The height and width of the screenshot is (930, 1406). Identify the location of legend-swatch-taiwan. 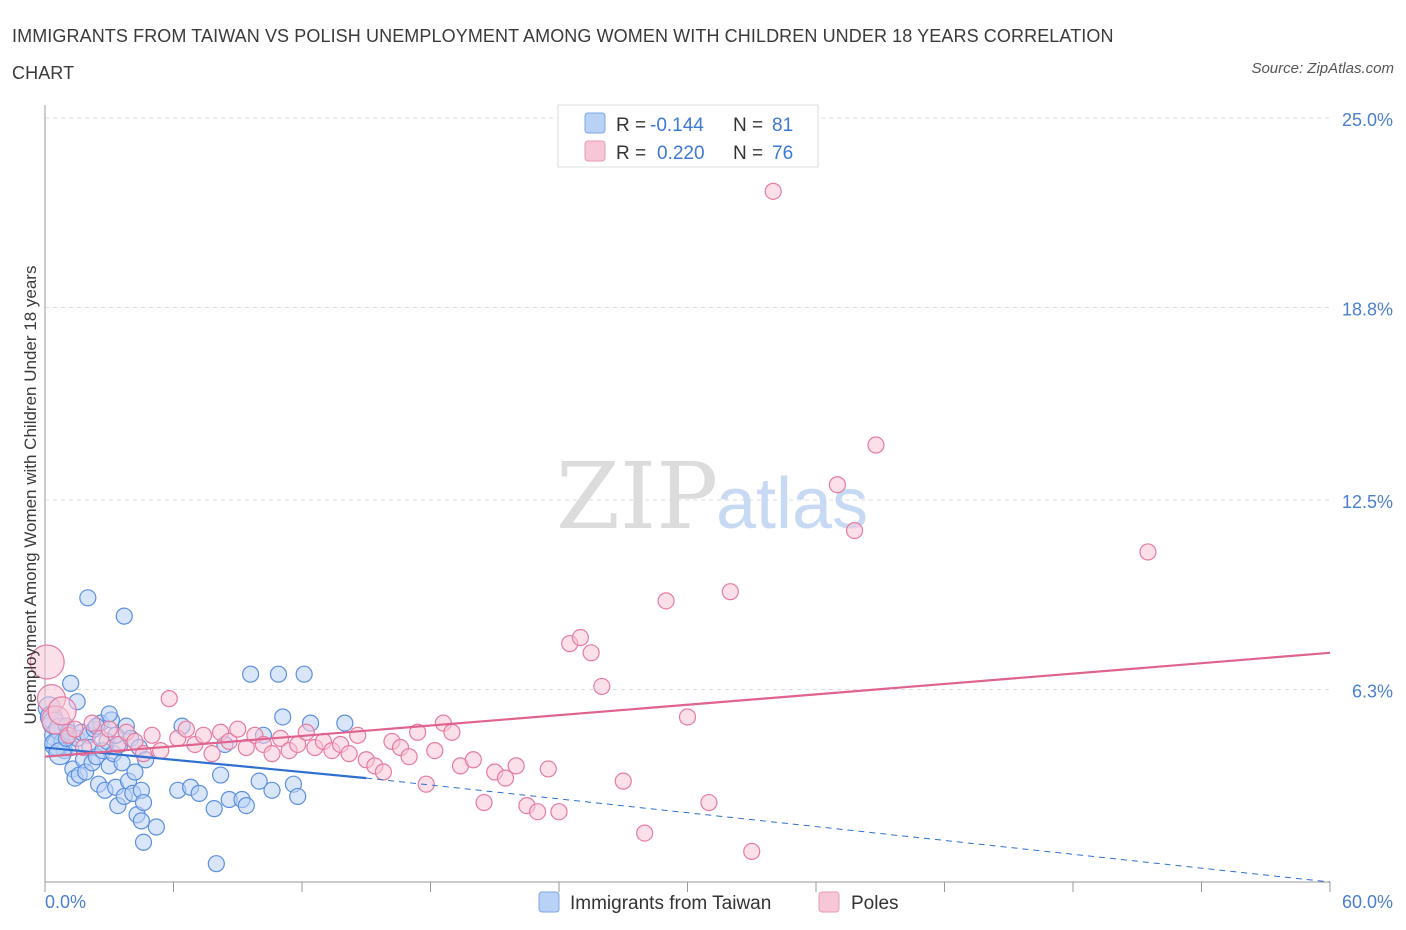
(595, 123).